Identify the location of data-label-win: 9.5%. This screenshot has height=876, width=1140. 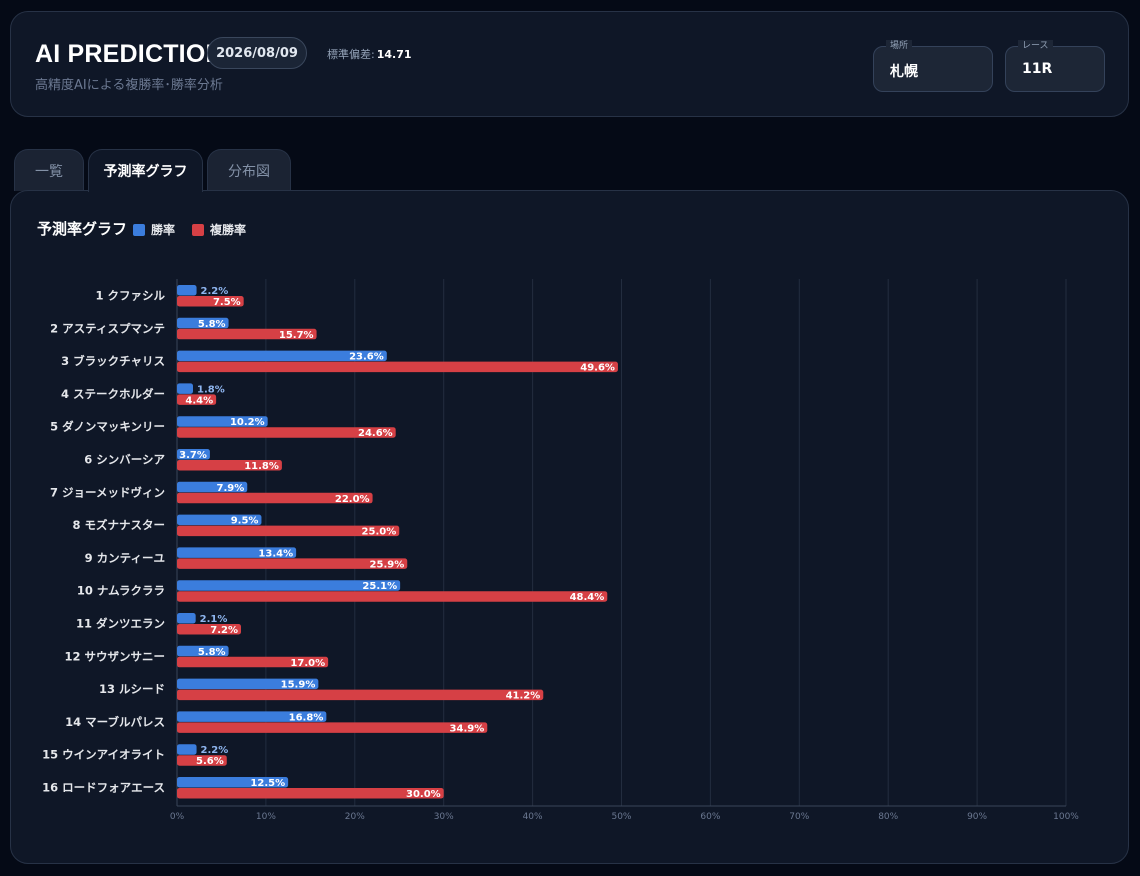
(245, 521).